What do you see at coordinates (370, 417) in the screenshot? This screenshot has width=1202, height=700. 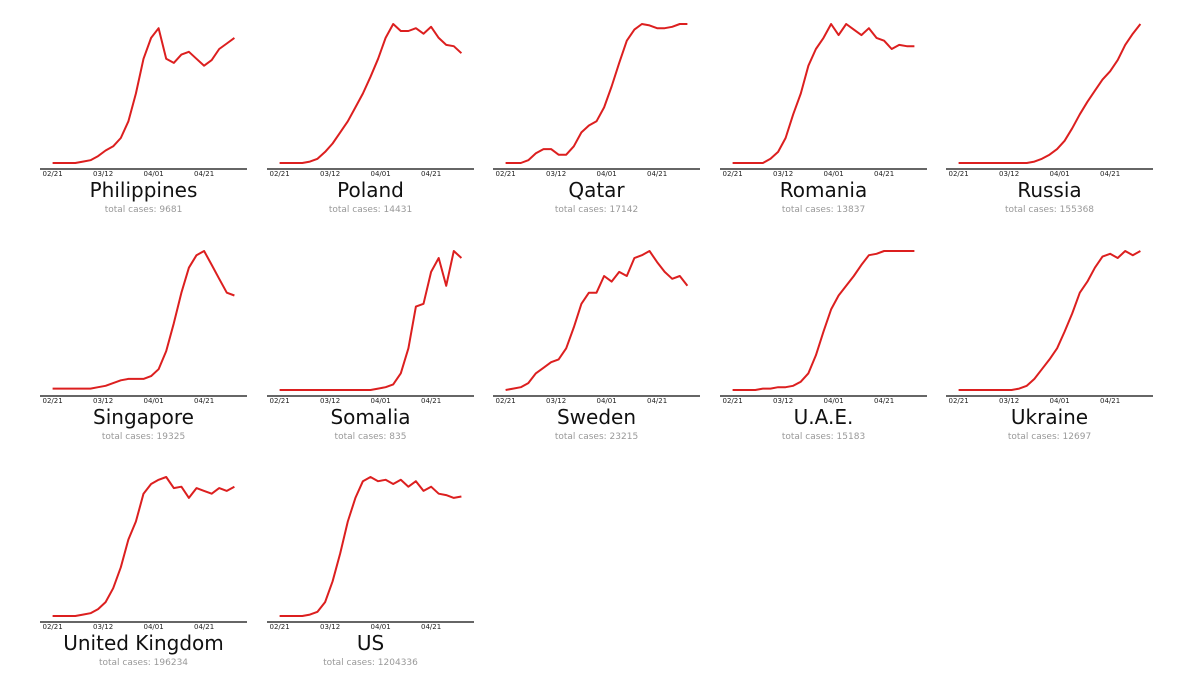 I see `panel-title: Somalia` at bounding box center [370, 417].